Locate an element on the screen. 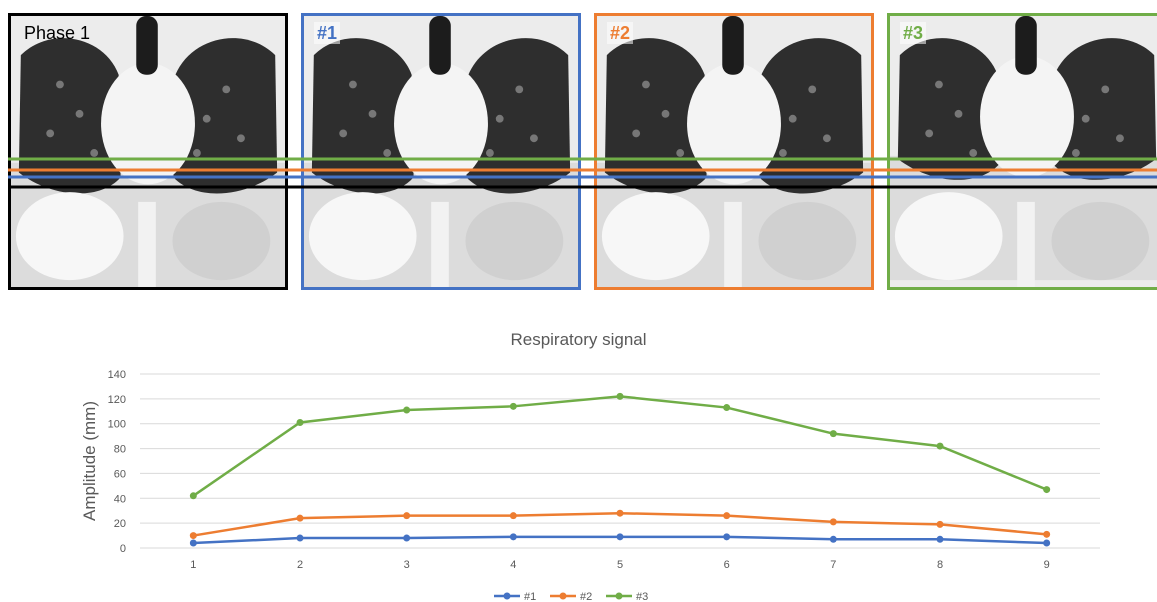  y-tick-label: 120 is located at coordinates (117, 400).